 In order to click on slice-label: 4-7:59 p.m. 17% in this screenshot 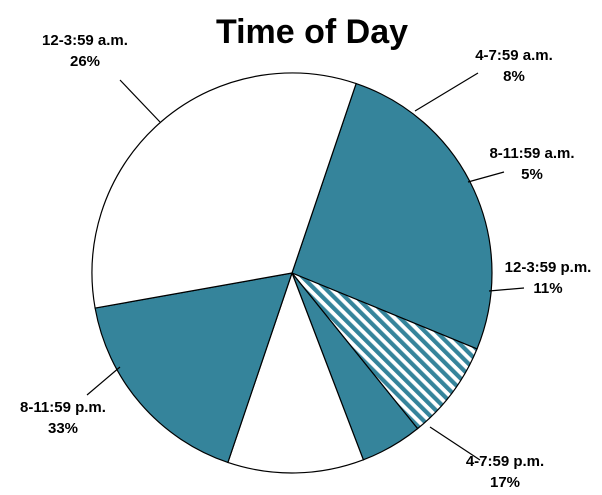, I will do `click(505, 472)`.